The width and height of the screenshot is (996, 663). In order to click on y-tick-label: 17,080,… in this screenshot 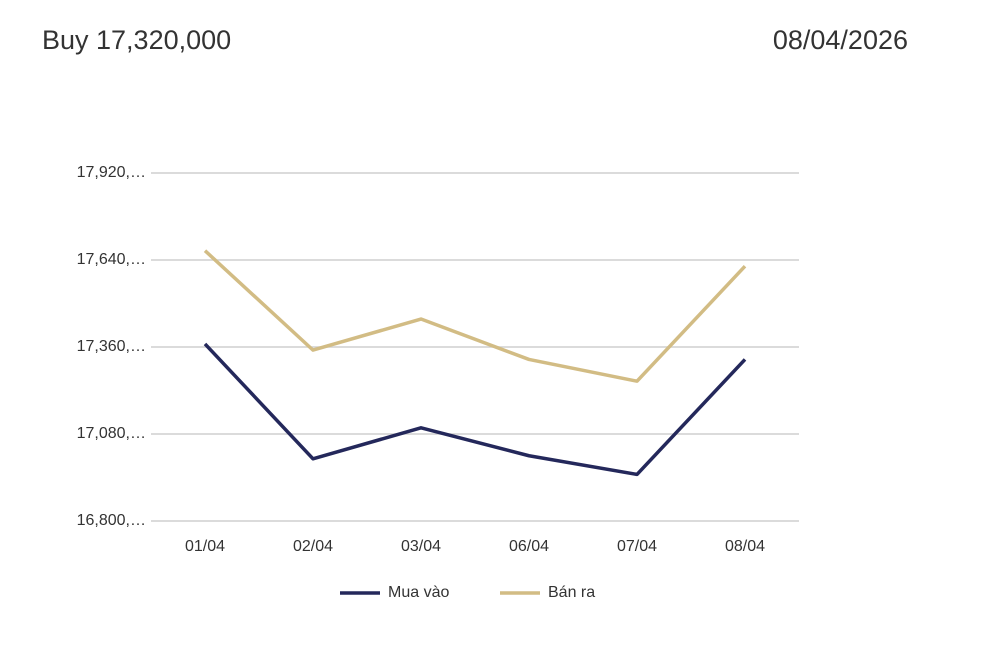, I will do `click(111, 433)`.